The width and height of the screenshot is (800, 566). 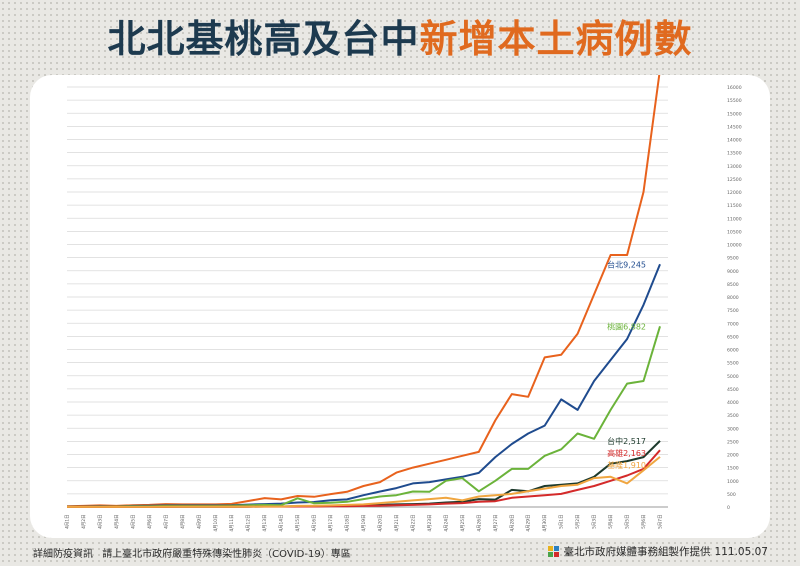 What do you see at coordinates (133, 522) in the screenshot?
I see `x-tick-label: 4月5日` at bounding box center [133, 522].